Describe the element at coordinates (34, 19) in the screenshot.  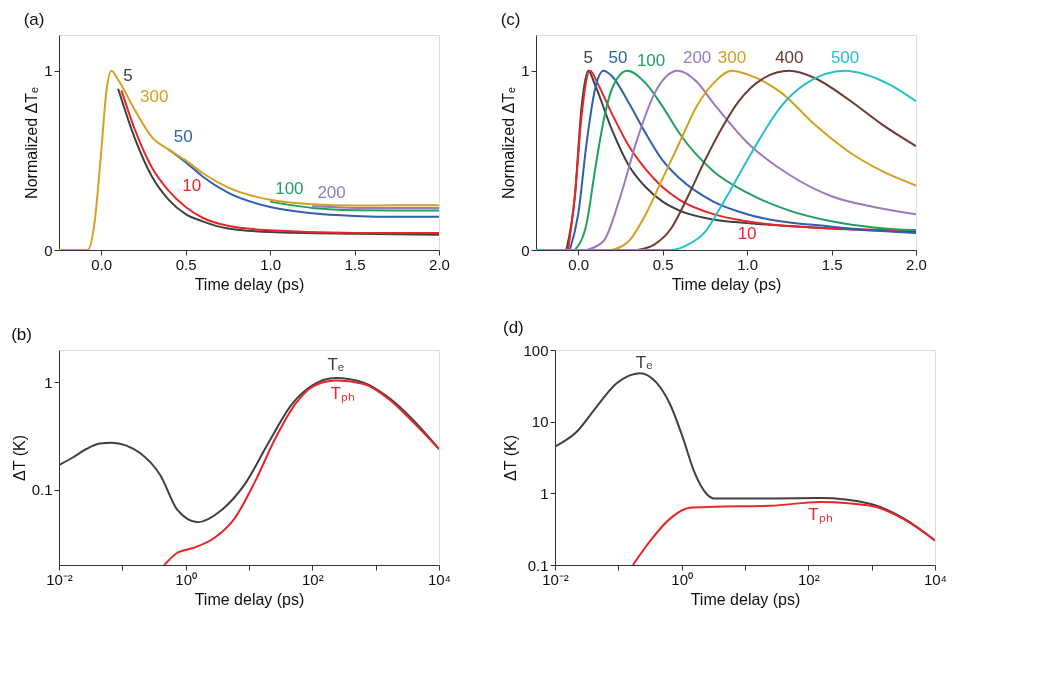
I see `chart-title: (a)` at that location.